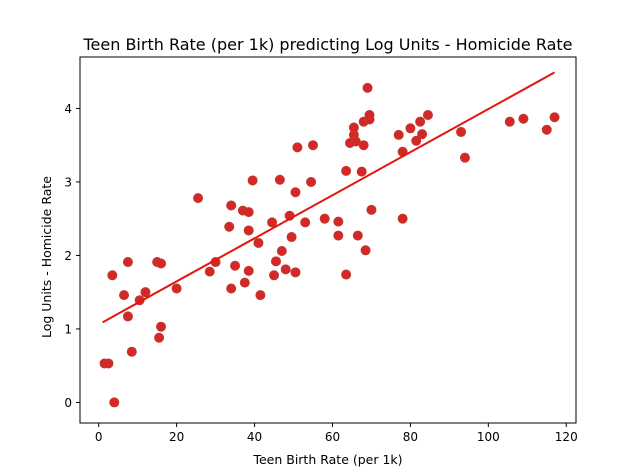 The height and width of the screenshot is (476, 640). I want to click on y-axis-label: Log Units - Homicide Rate, so click(46, 257).